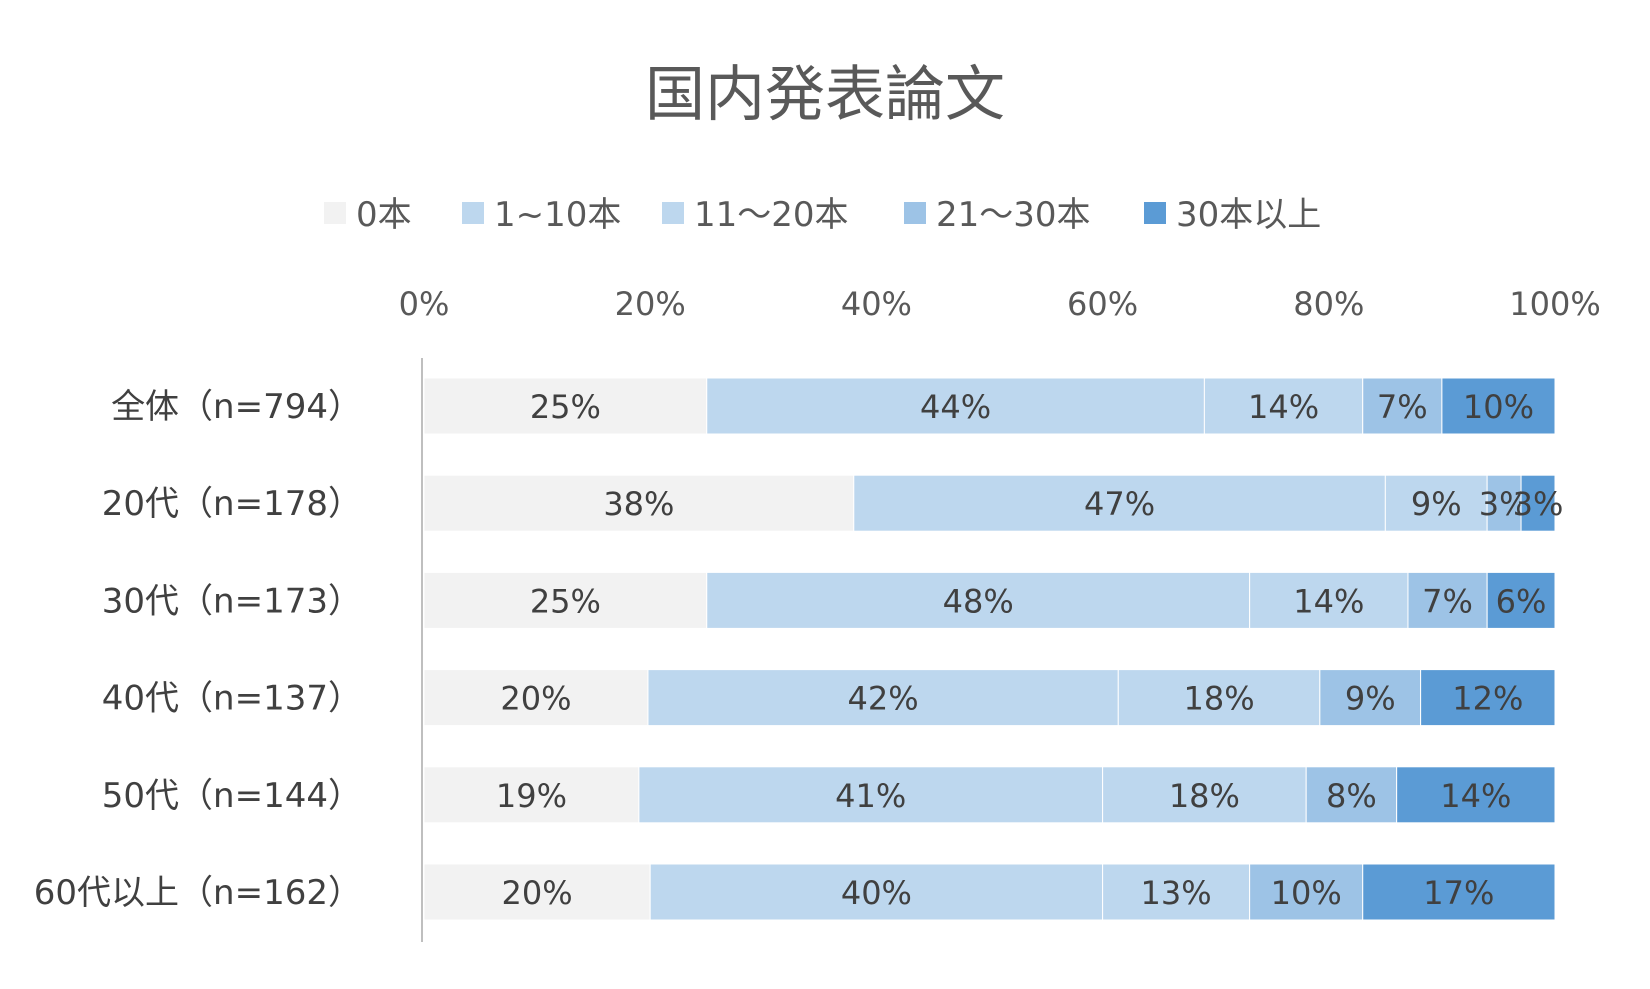  Describe the element at coordinates (424, 304) in the screenshot. I see `x-tick-label: 0%` at that location.